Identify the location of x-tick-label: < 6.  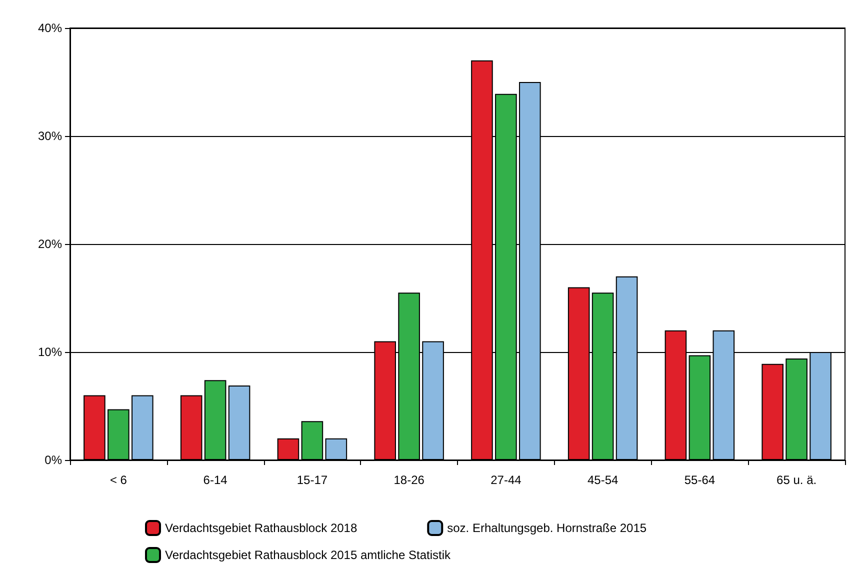
(119, 480).